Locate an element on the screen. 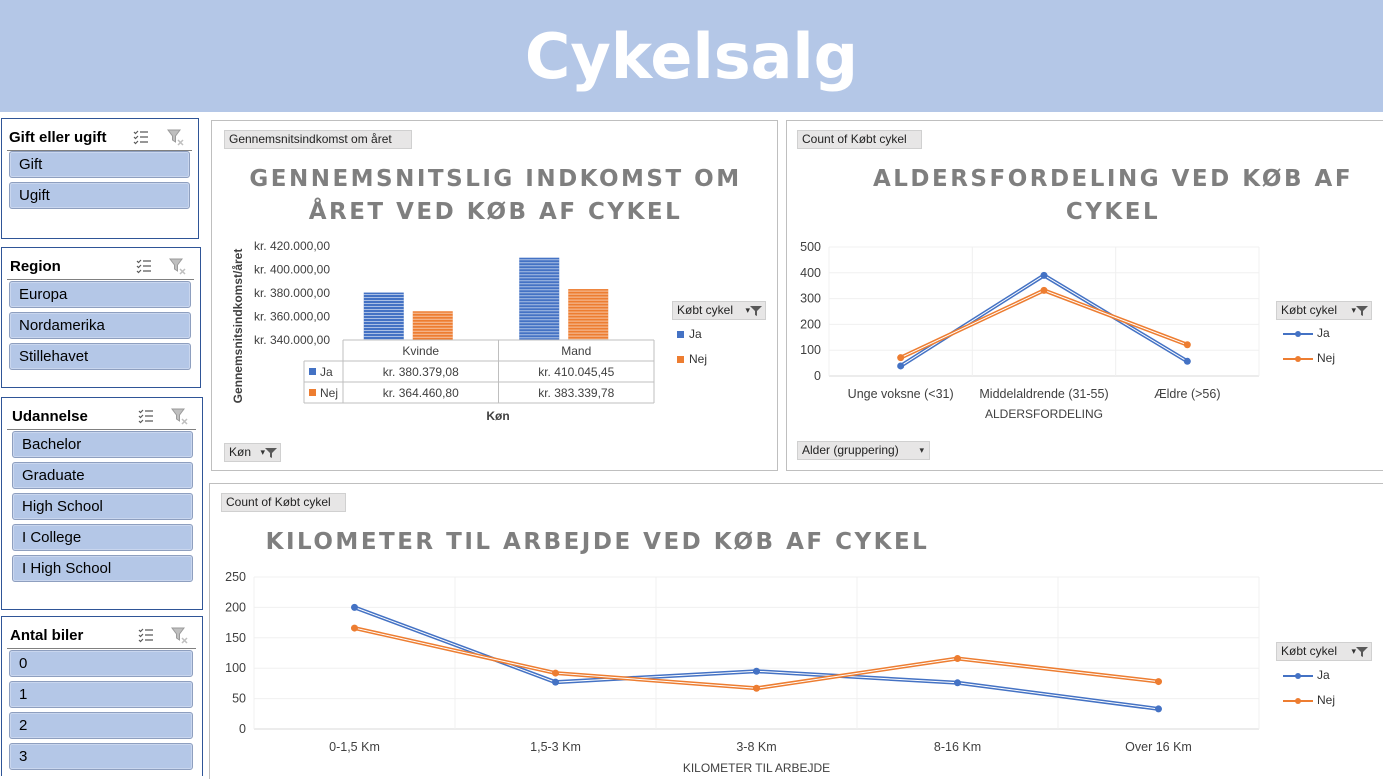 The image size is (1383, 780). slicer-item-nordamerika: Nordamerika is located at coordinates (100, 325).